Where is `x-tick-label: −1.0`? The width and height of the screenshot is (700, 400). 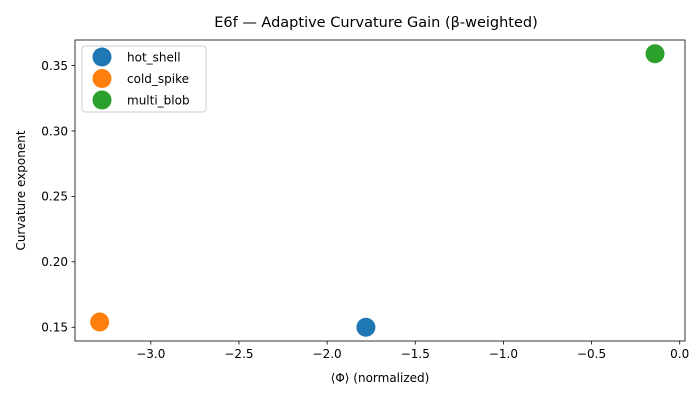 x-tick-label: −1.0 is located at coordinates (503, 354).